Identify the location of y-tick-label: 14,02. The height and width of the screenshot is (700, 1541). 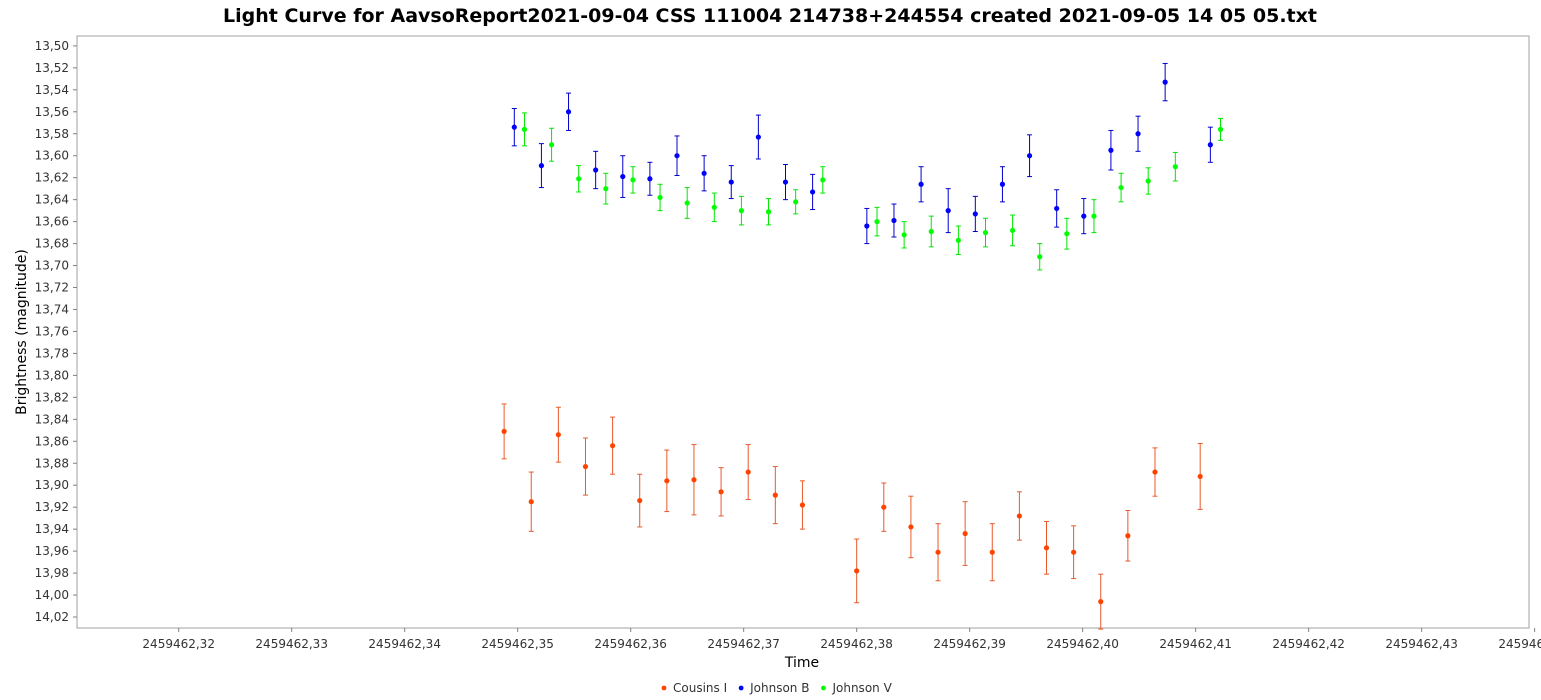
(52, 617).